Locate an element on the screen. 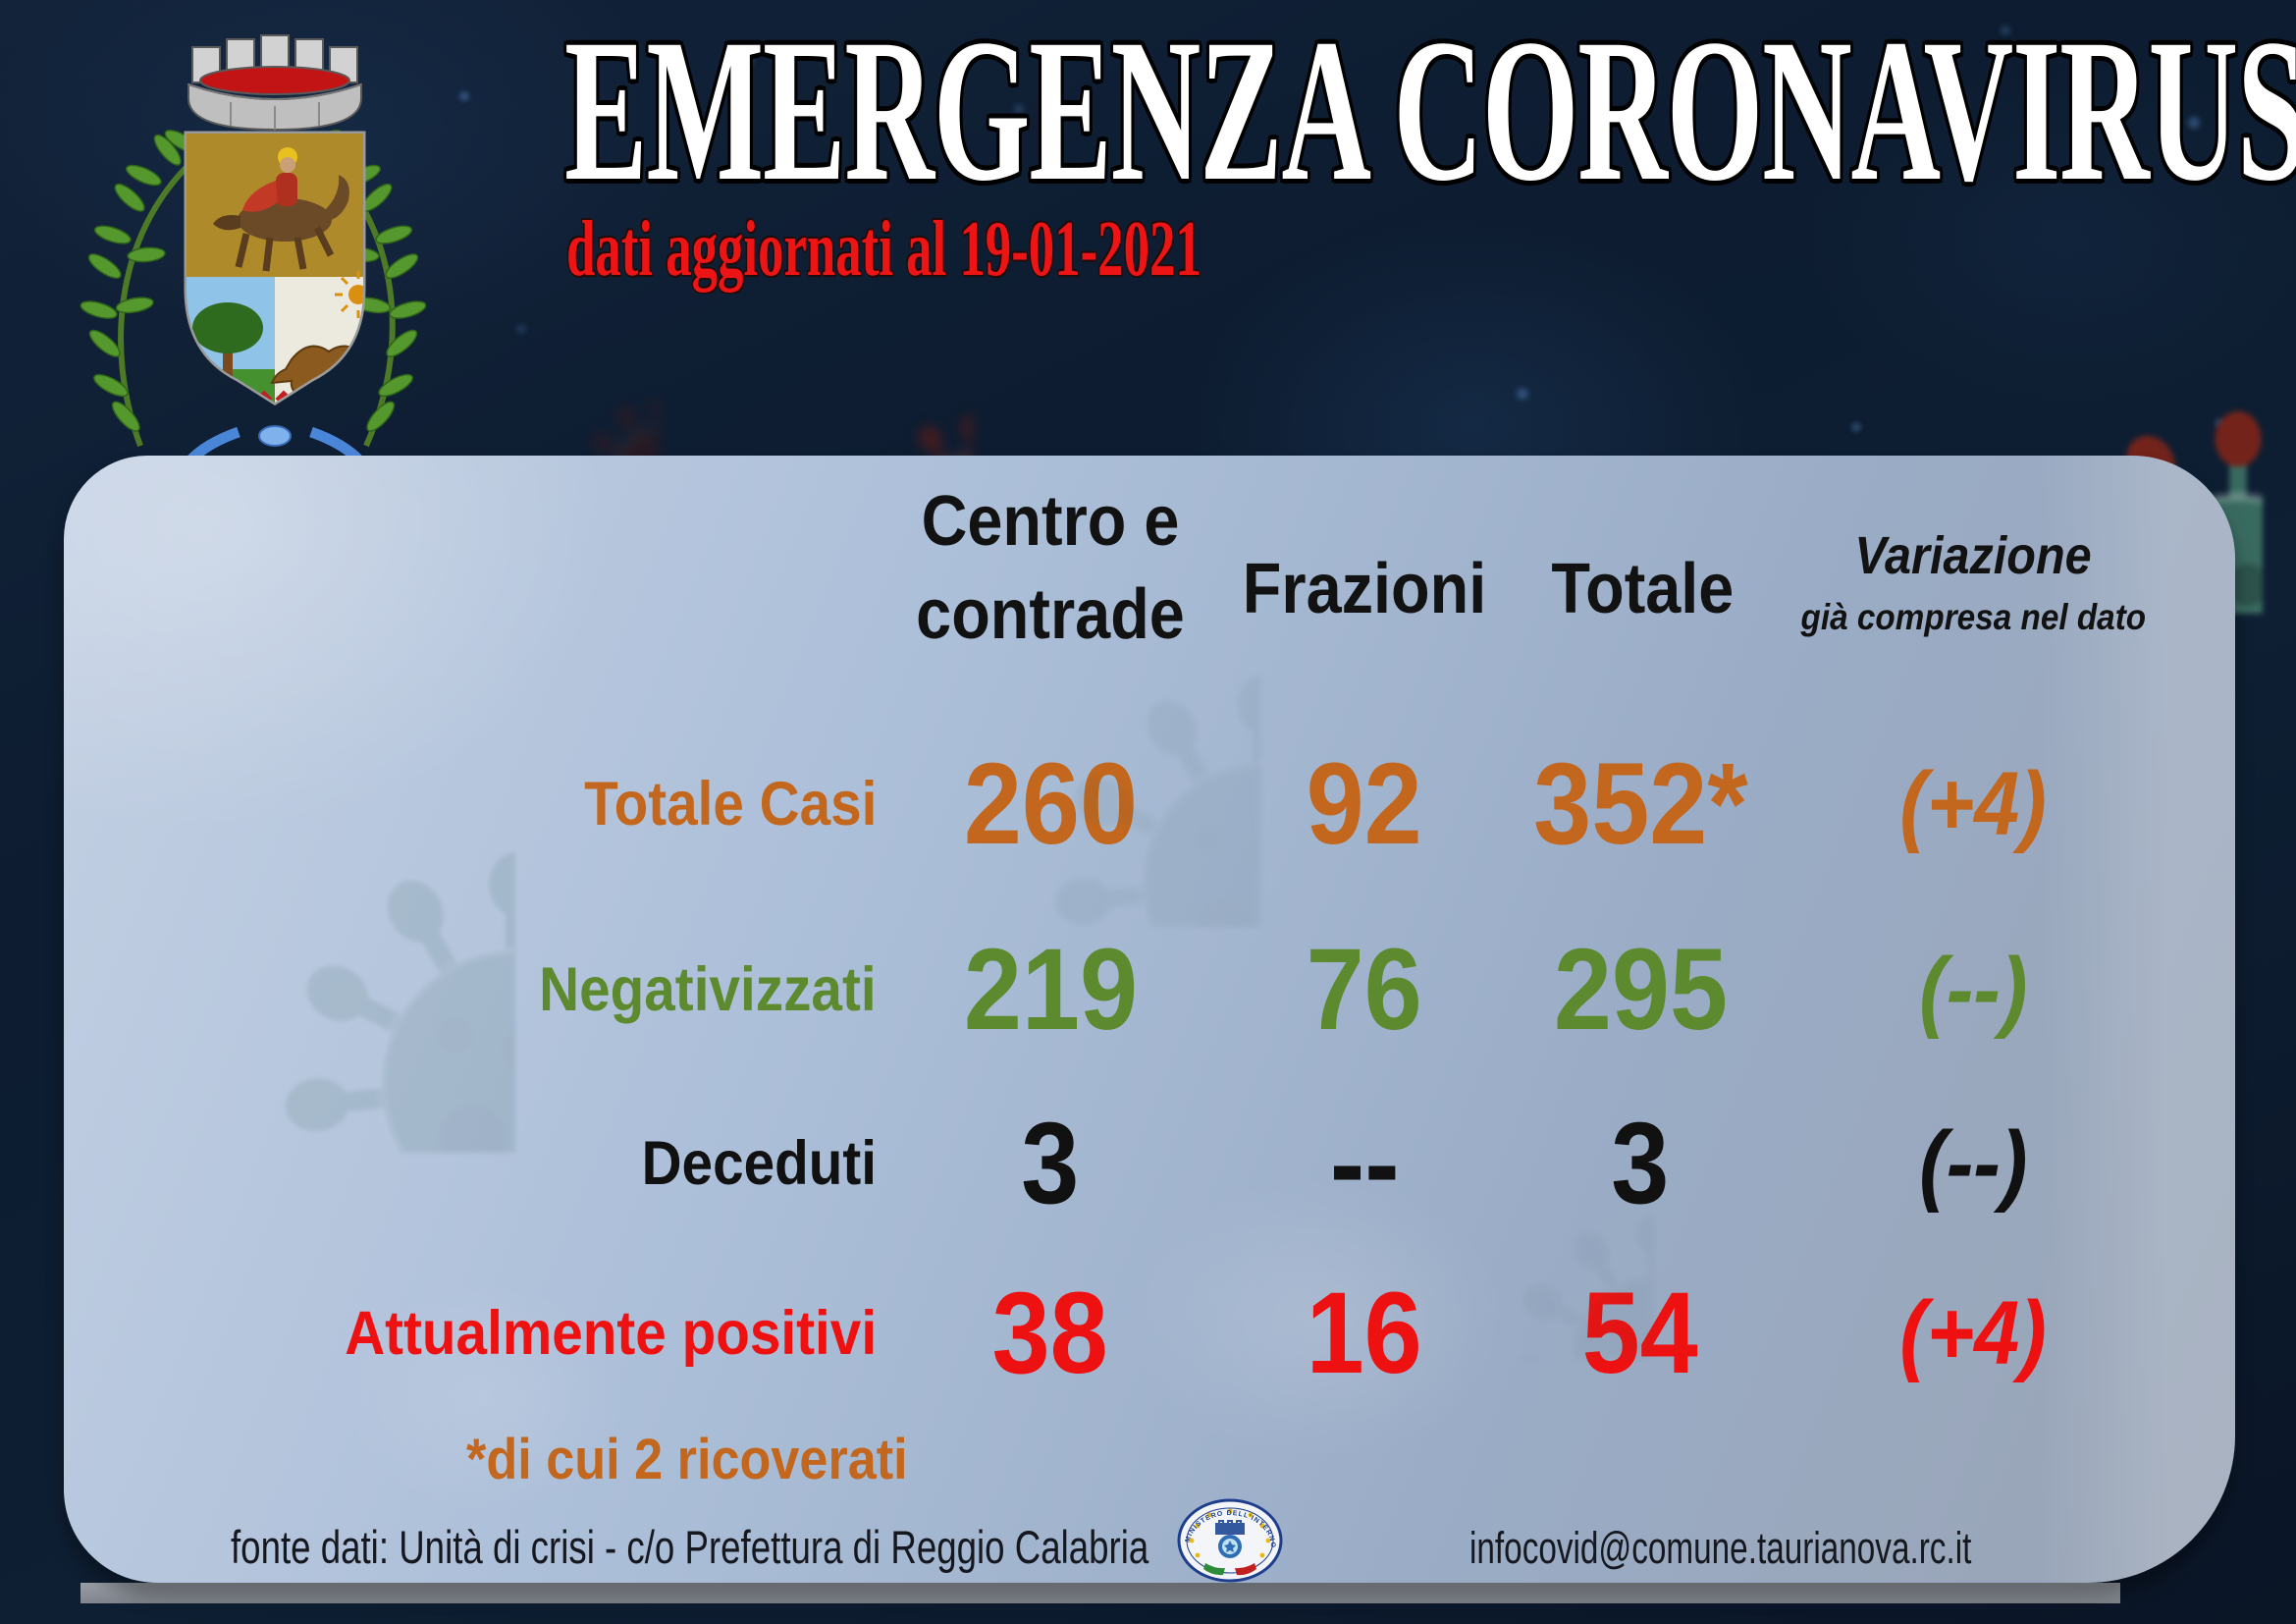 The image size is (2296, 1624). seal-stars is located at coordinates (1230, 1533).